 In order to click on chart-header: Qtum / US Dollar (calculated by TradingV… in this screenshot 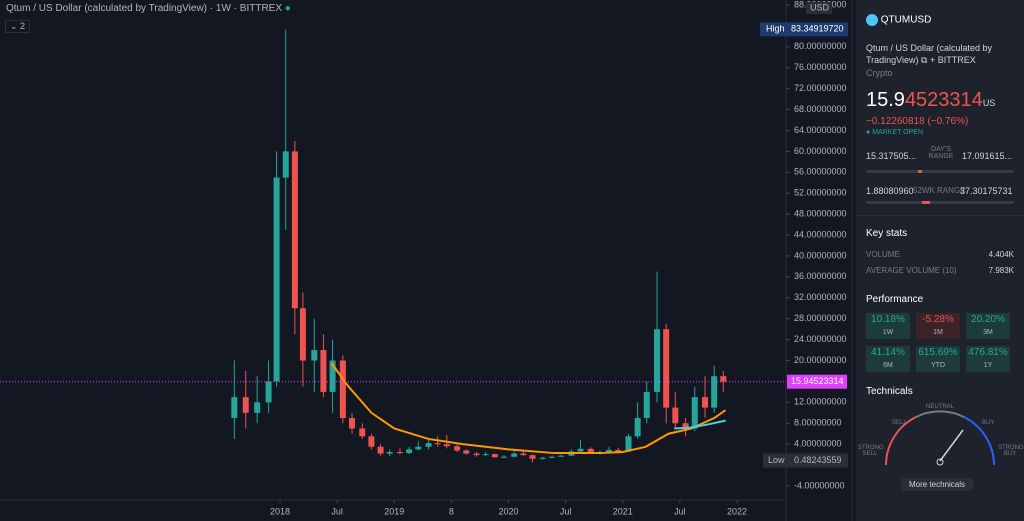, I will do `click(148, 8)`.